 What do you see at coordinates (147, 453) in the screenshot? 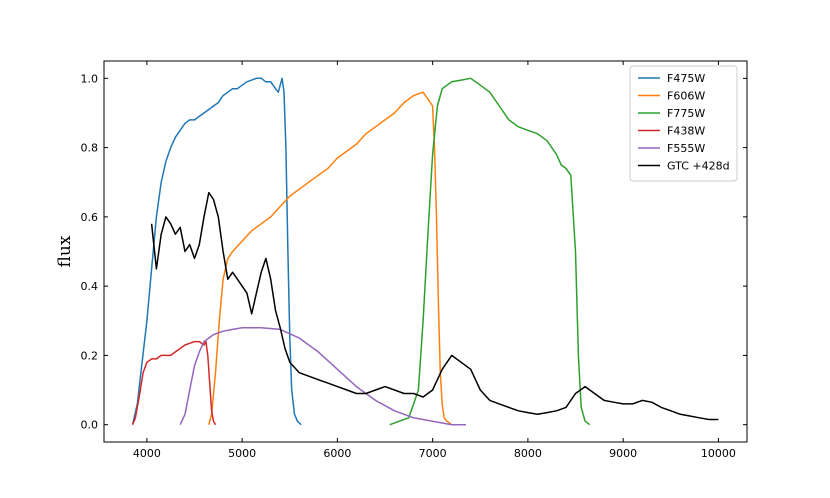
I see `x-tick-label: 4000` at bounding box center [147, 453].